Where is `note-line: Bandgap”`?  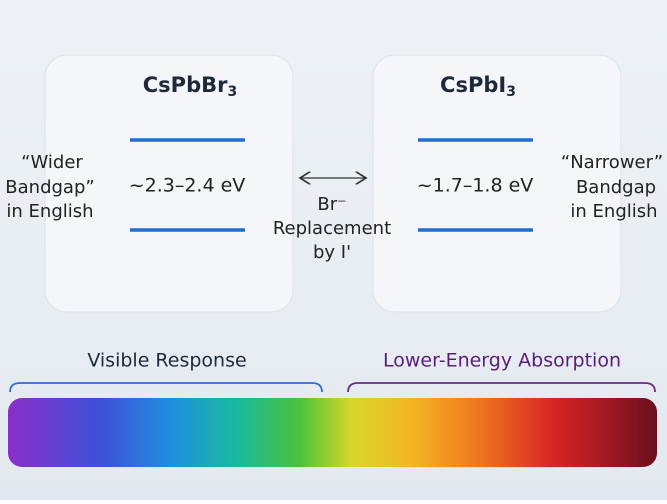
note-line: Bandgap” is located at coordinates (49, 187).